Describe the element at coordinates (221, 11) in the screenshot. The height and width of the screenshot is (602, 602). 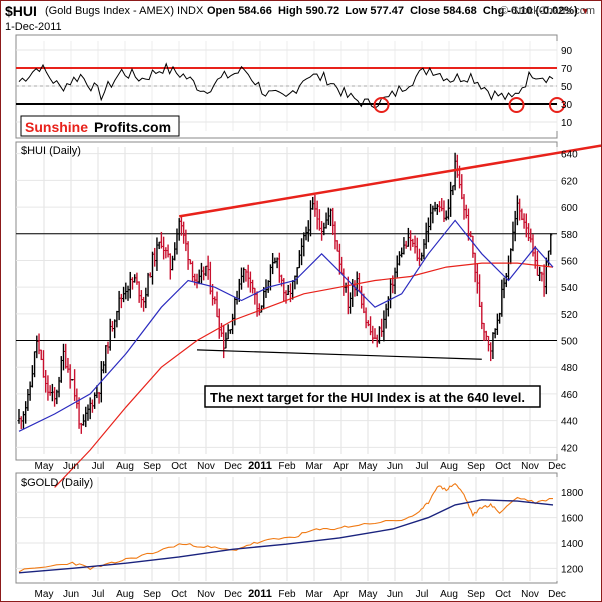
I see `open-label: Open` at that location.